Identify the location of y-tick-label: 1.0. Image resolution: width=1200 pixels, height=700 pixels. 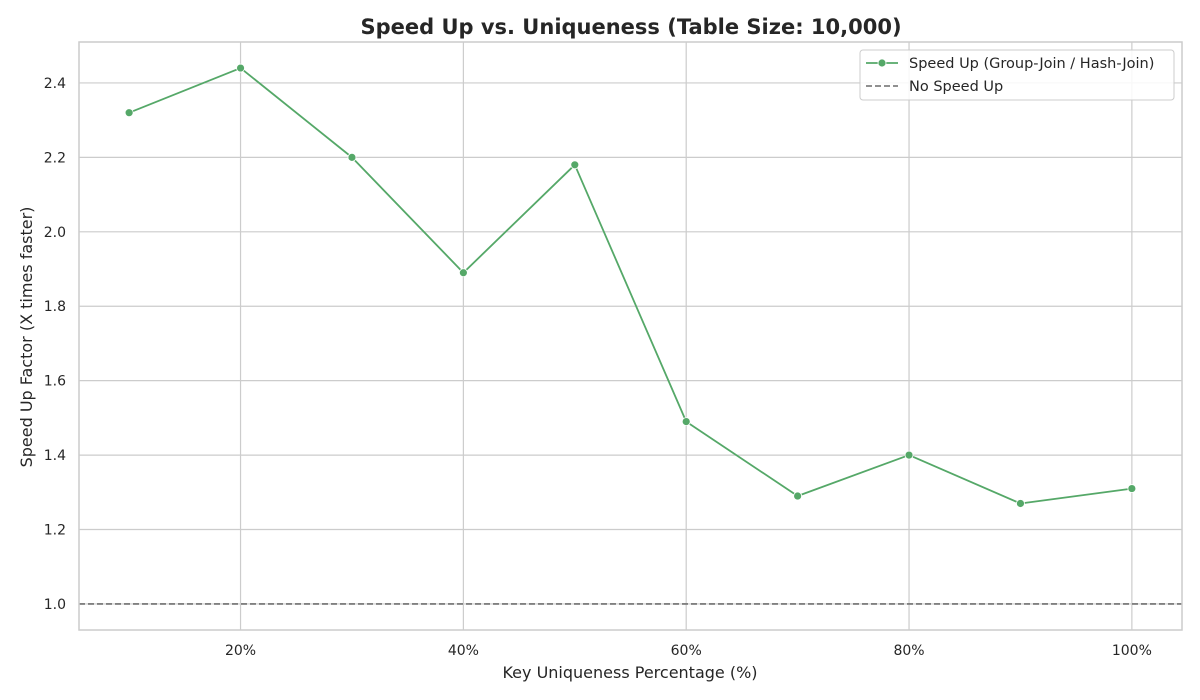
(55, 605).